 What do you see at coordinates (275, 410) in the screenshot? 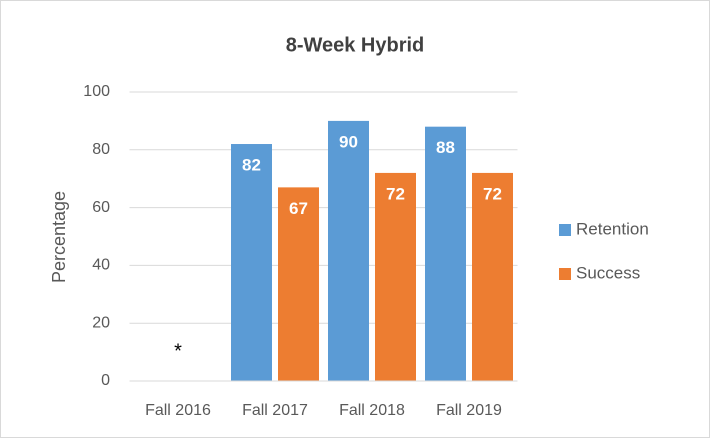
I see `x-tick-label: Fall 2017` at bounding box center [275, 410].